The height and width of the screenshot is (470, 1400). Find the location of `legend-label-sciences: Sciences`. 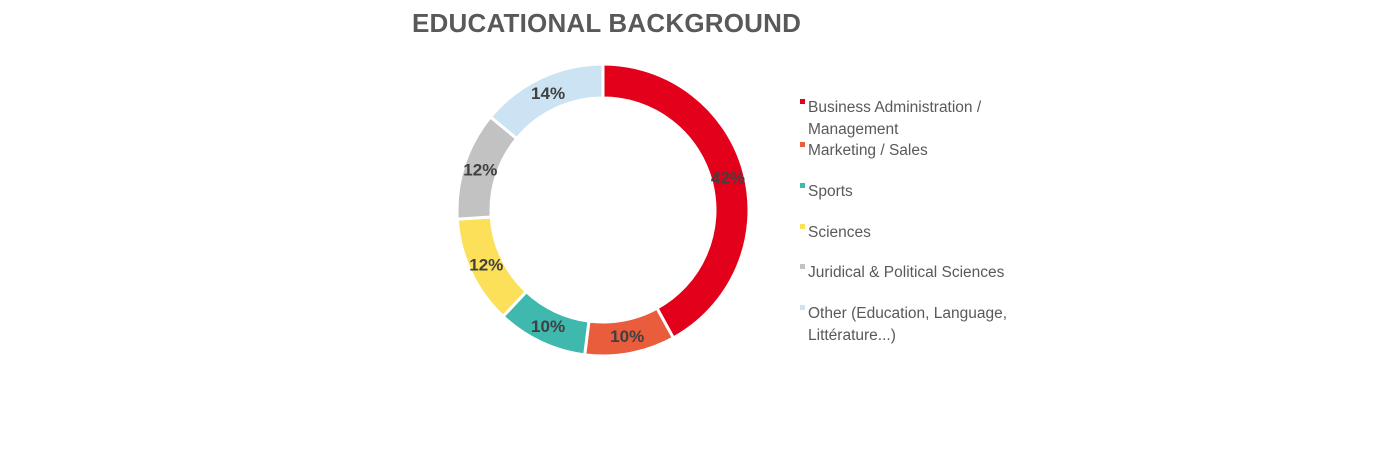

legend-label-sciences: Sciences is located at coordinates (839, 232).